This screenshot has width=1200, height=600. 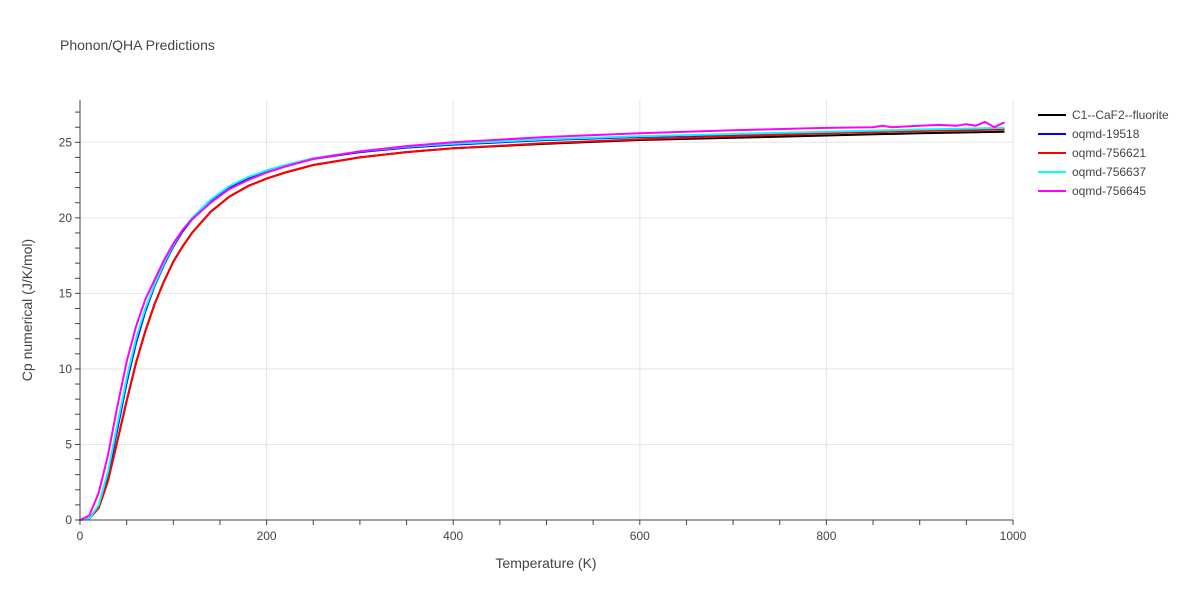 I want to click on legend-label: oqmd-19518, so click(x=1106, y=134).